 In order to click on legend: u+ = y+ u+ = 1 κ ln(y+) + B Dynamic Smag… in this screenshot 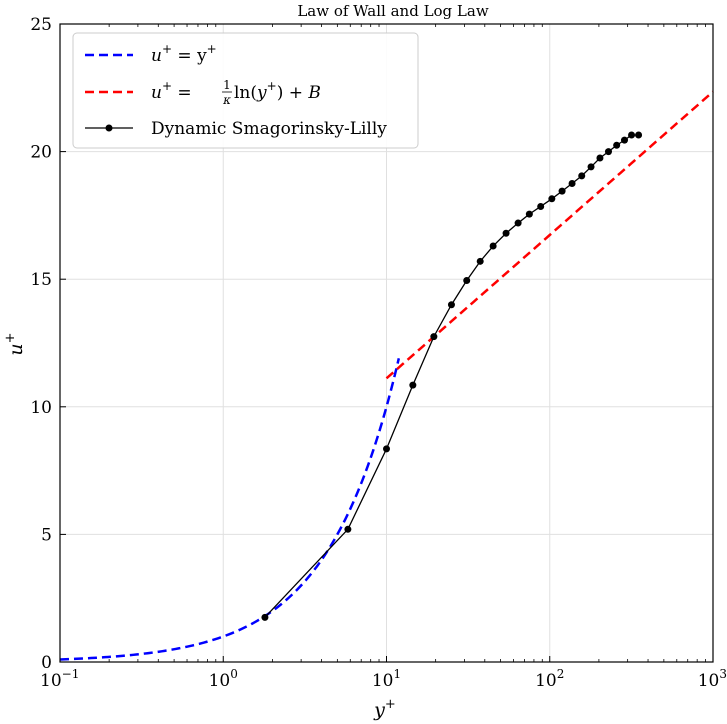, I will do `click(245, 90)`.